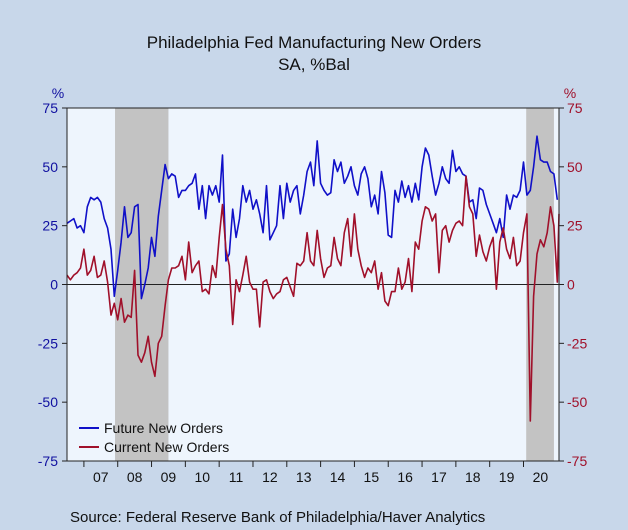  I want to click on x-tick-label: 08, so click(135, 477).